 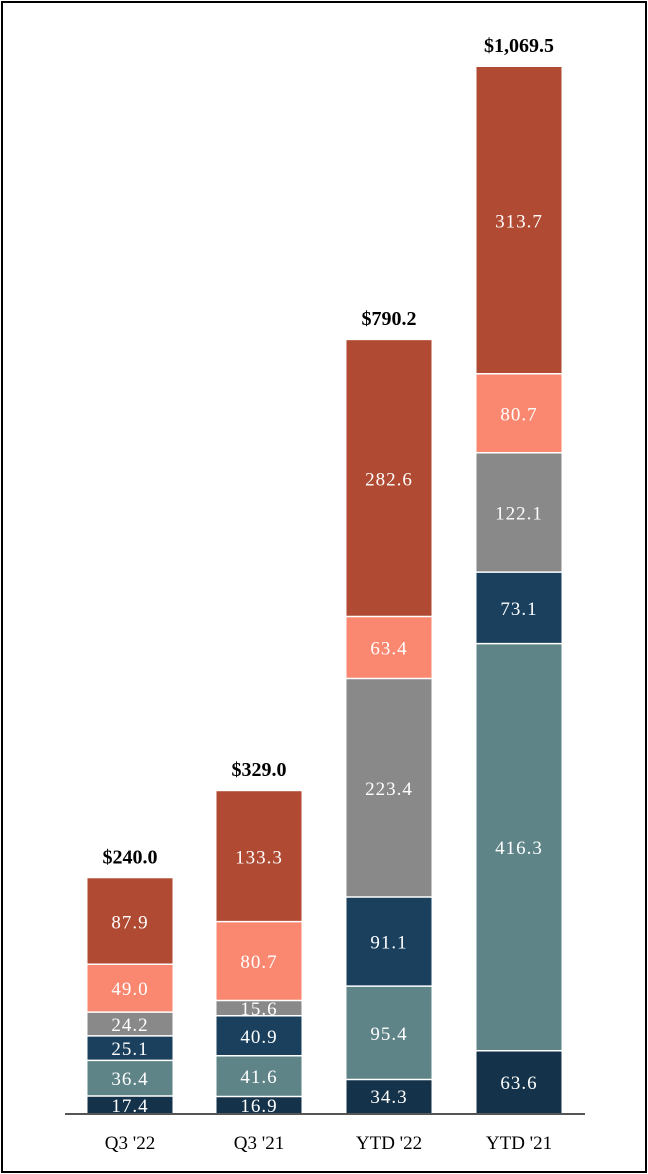 What do you see at coordinates (259, 1143) in the screenshot?
I see `x-tick-label: Q3 '21` at bounding box center [259, 1143].